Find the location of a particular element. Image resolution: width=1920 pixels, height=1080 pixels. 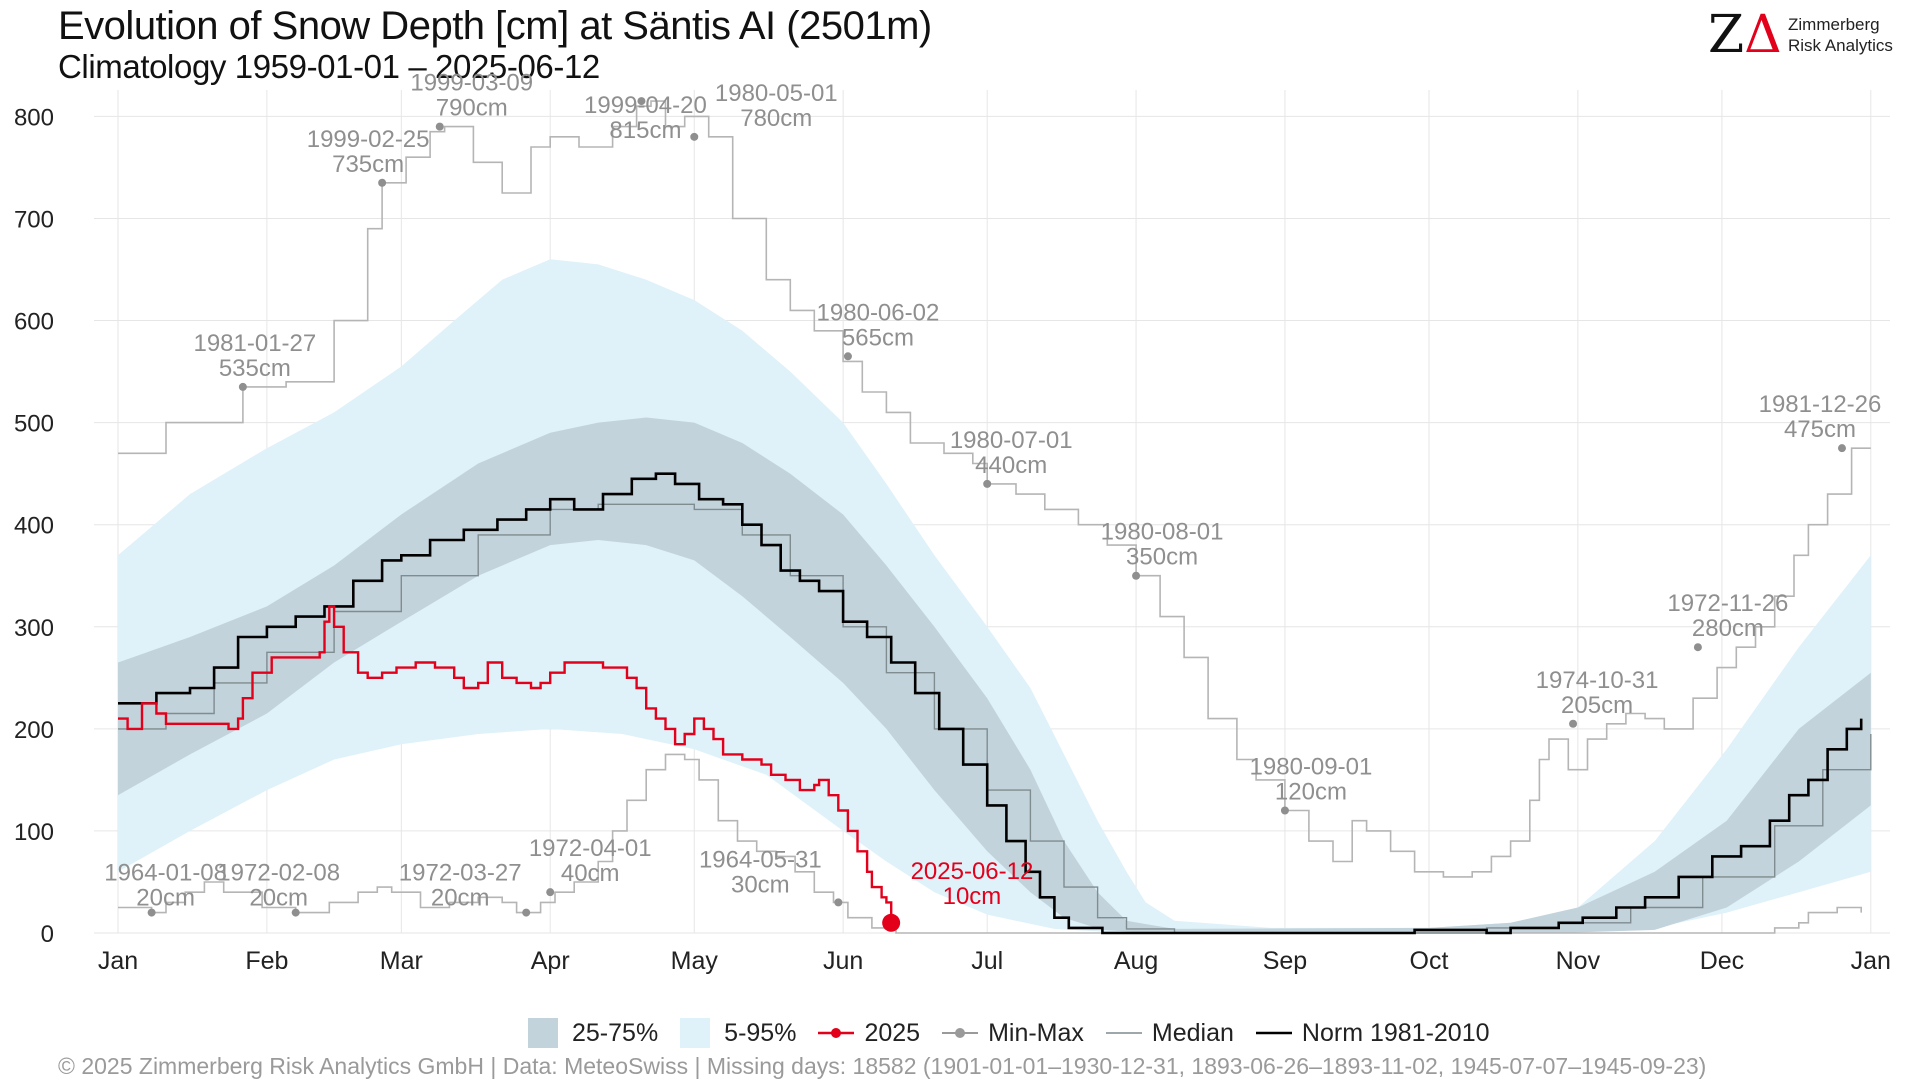

legend-item-minmax: Min-Max is located at coordinates (1013, 1033).